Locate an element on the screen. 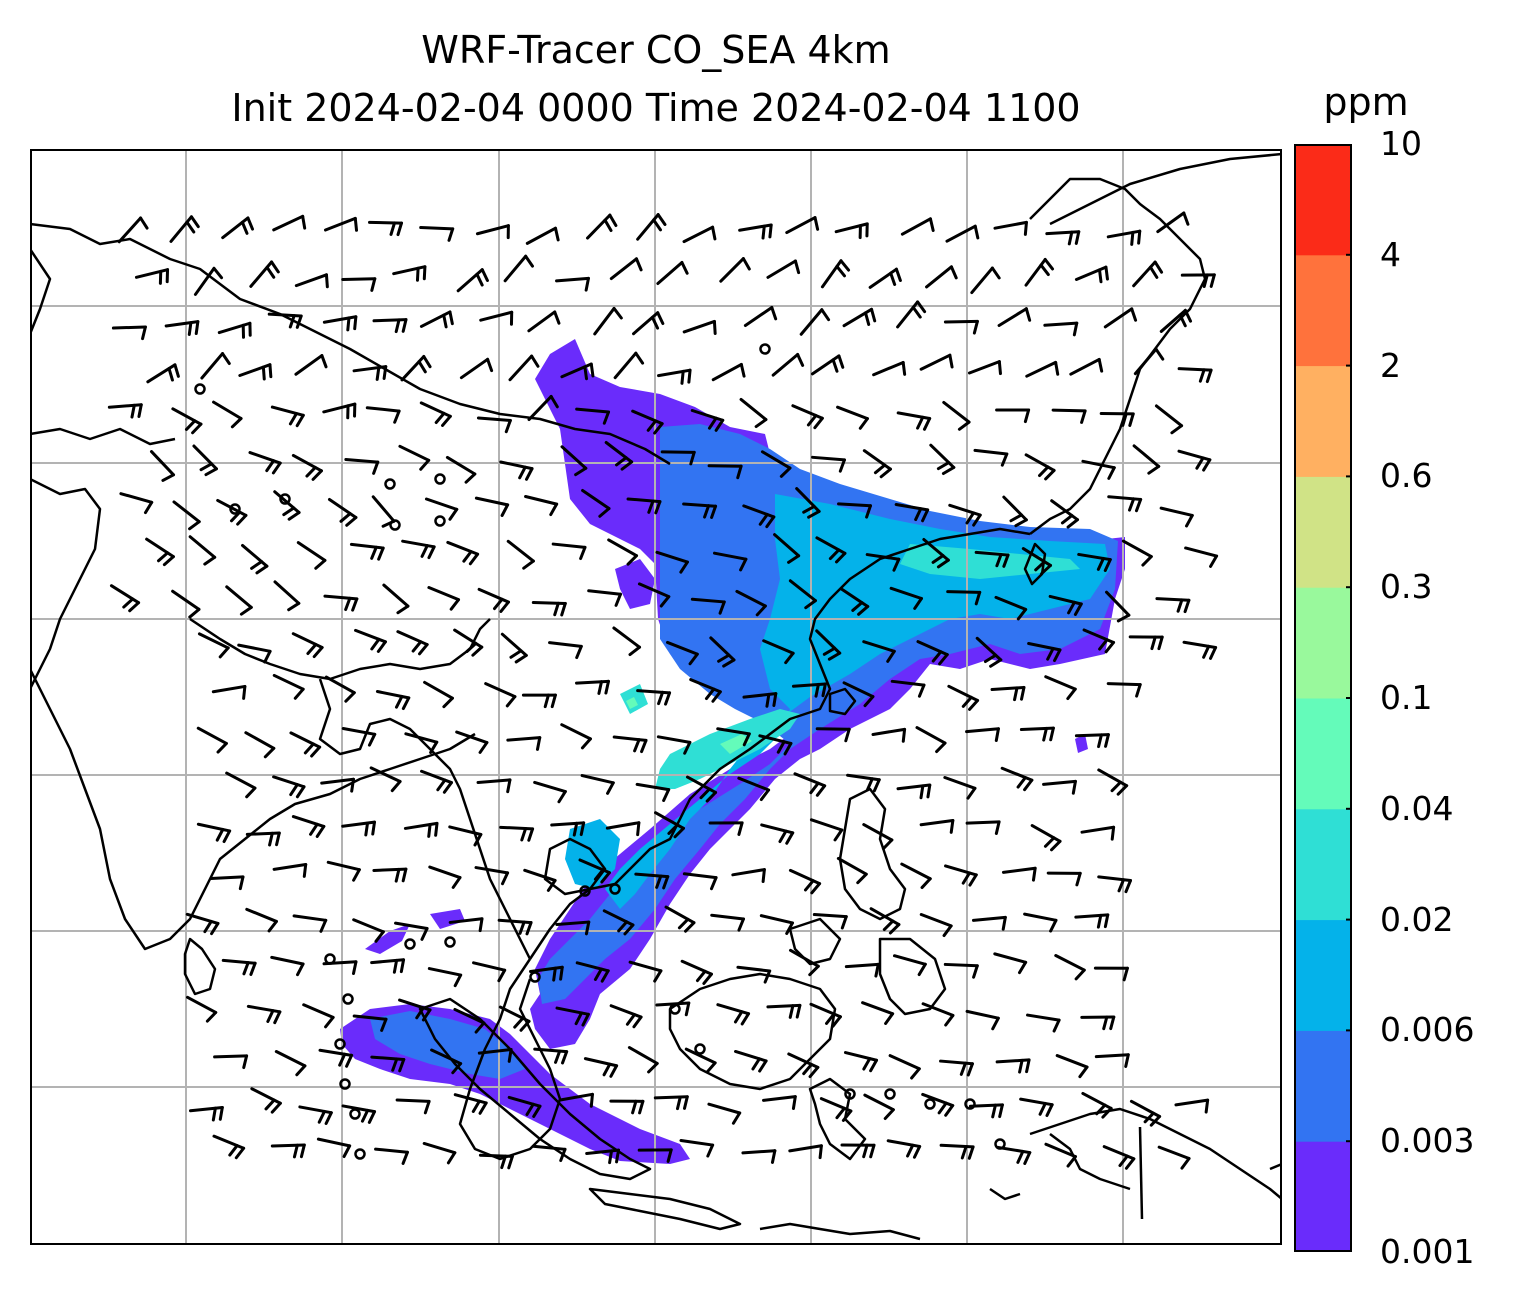 The width and height of the screenshot is (1528, 1306). border-northwest is located at coordinates (41, 291).